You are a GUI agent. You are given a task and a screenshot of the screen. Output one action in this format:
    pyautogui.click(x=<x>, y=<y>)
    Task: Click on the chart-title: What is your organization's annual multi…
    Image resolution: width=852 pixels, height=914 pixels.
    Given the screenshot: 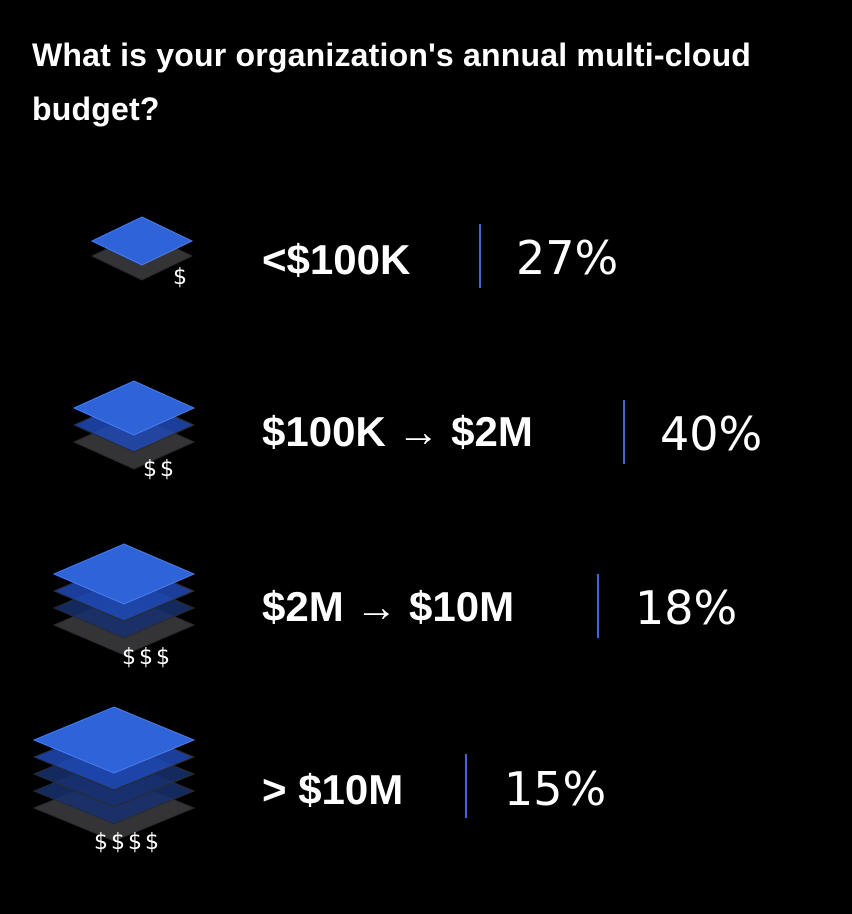 What is the action you would take?
    pyautogui.click(x=392, y=82)
    